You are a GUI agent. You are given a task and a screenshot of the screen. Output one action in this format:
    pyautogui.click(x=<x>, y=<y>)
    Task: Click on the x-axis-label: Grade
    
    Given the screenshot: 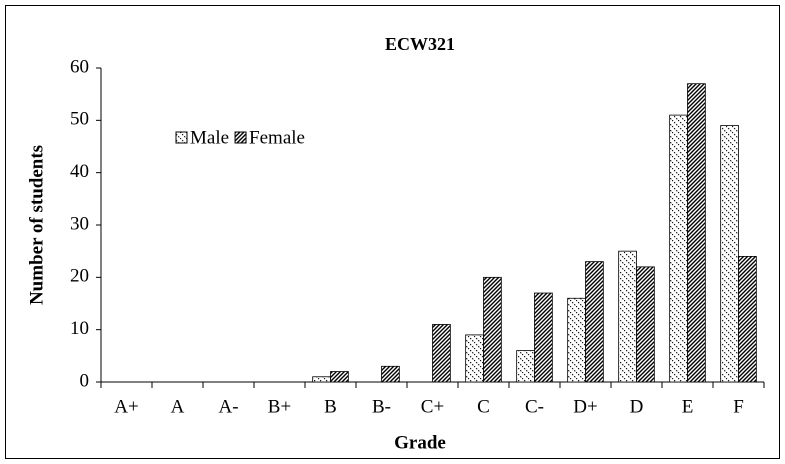 What is the action you would take?
    pyautogui.click(x=420, y=442)
    